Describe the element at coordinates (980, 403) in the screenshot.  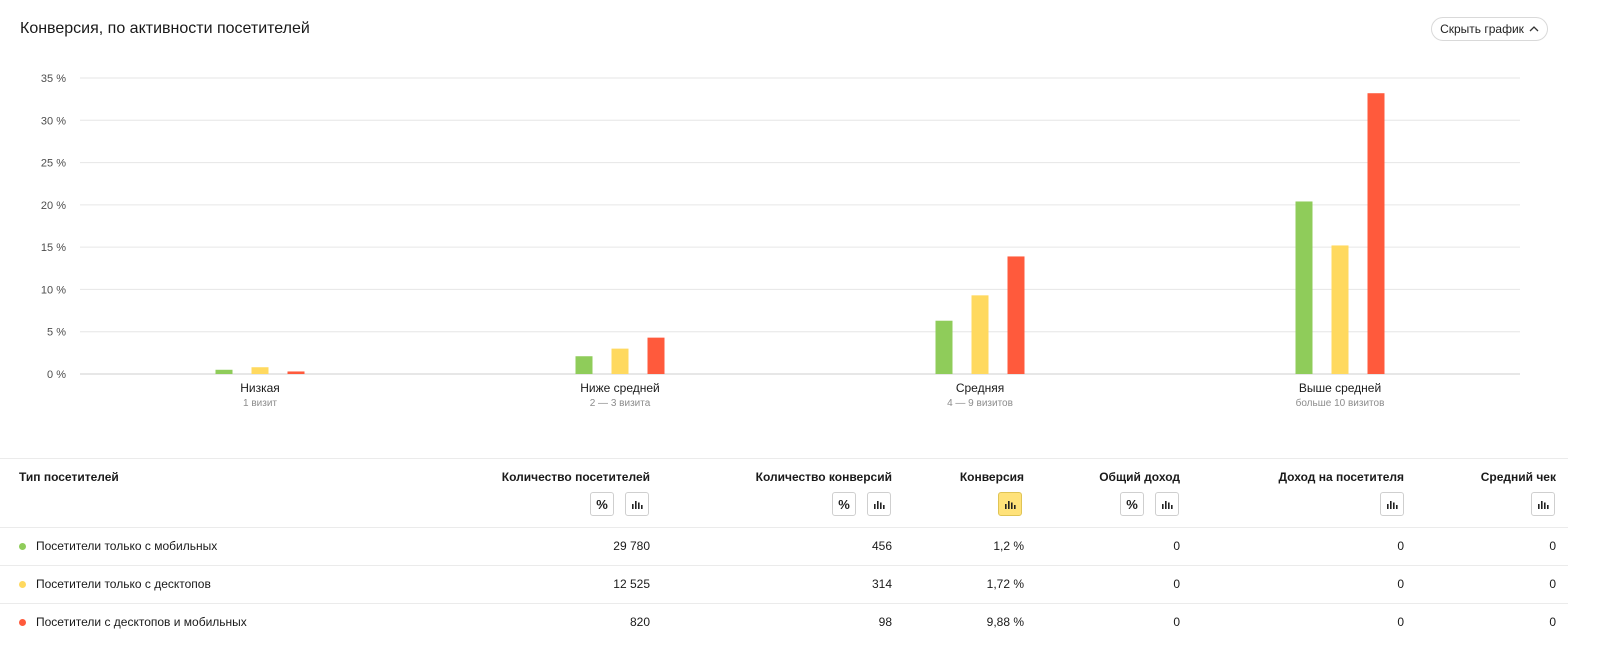
I see `x-category-sublabel: 4 — 9 визитов` at that location.